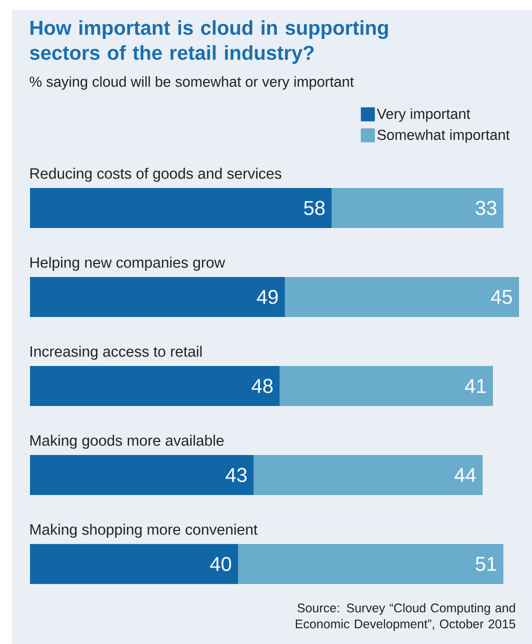 The image size is (532, 644). I want to click on data-label: 48, so click(262, 386).